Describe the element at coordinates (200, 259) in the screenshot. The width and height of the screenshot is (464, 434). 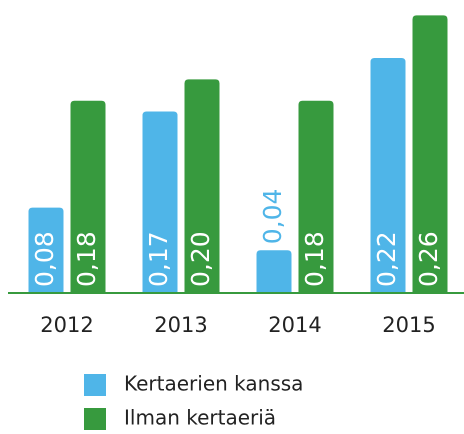
I see `value-label: 0,20` at that location.